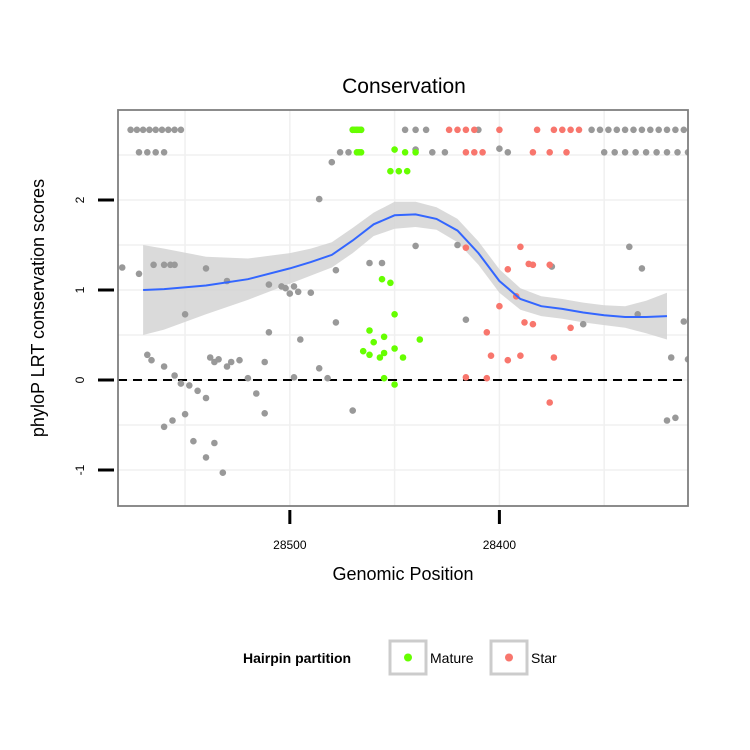 The width and height of the screenshot is (750, 750). Describe the element at coordinates (523, 657) in the screenshot. I see `legend-entry-star: Star` at that location.